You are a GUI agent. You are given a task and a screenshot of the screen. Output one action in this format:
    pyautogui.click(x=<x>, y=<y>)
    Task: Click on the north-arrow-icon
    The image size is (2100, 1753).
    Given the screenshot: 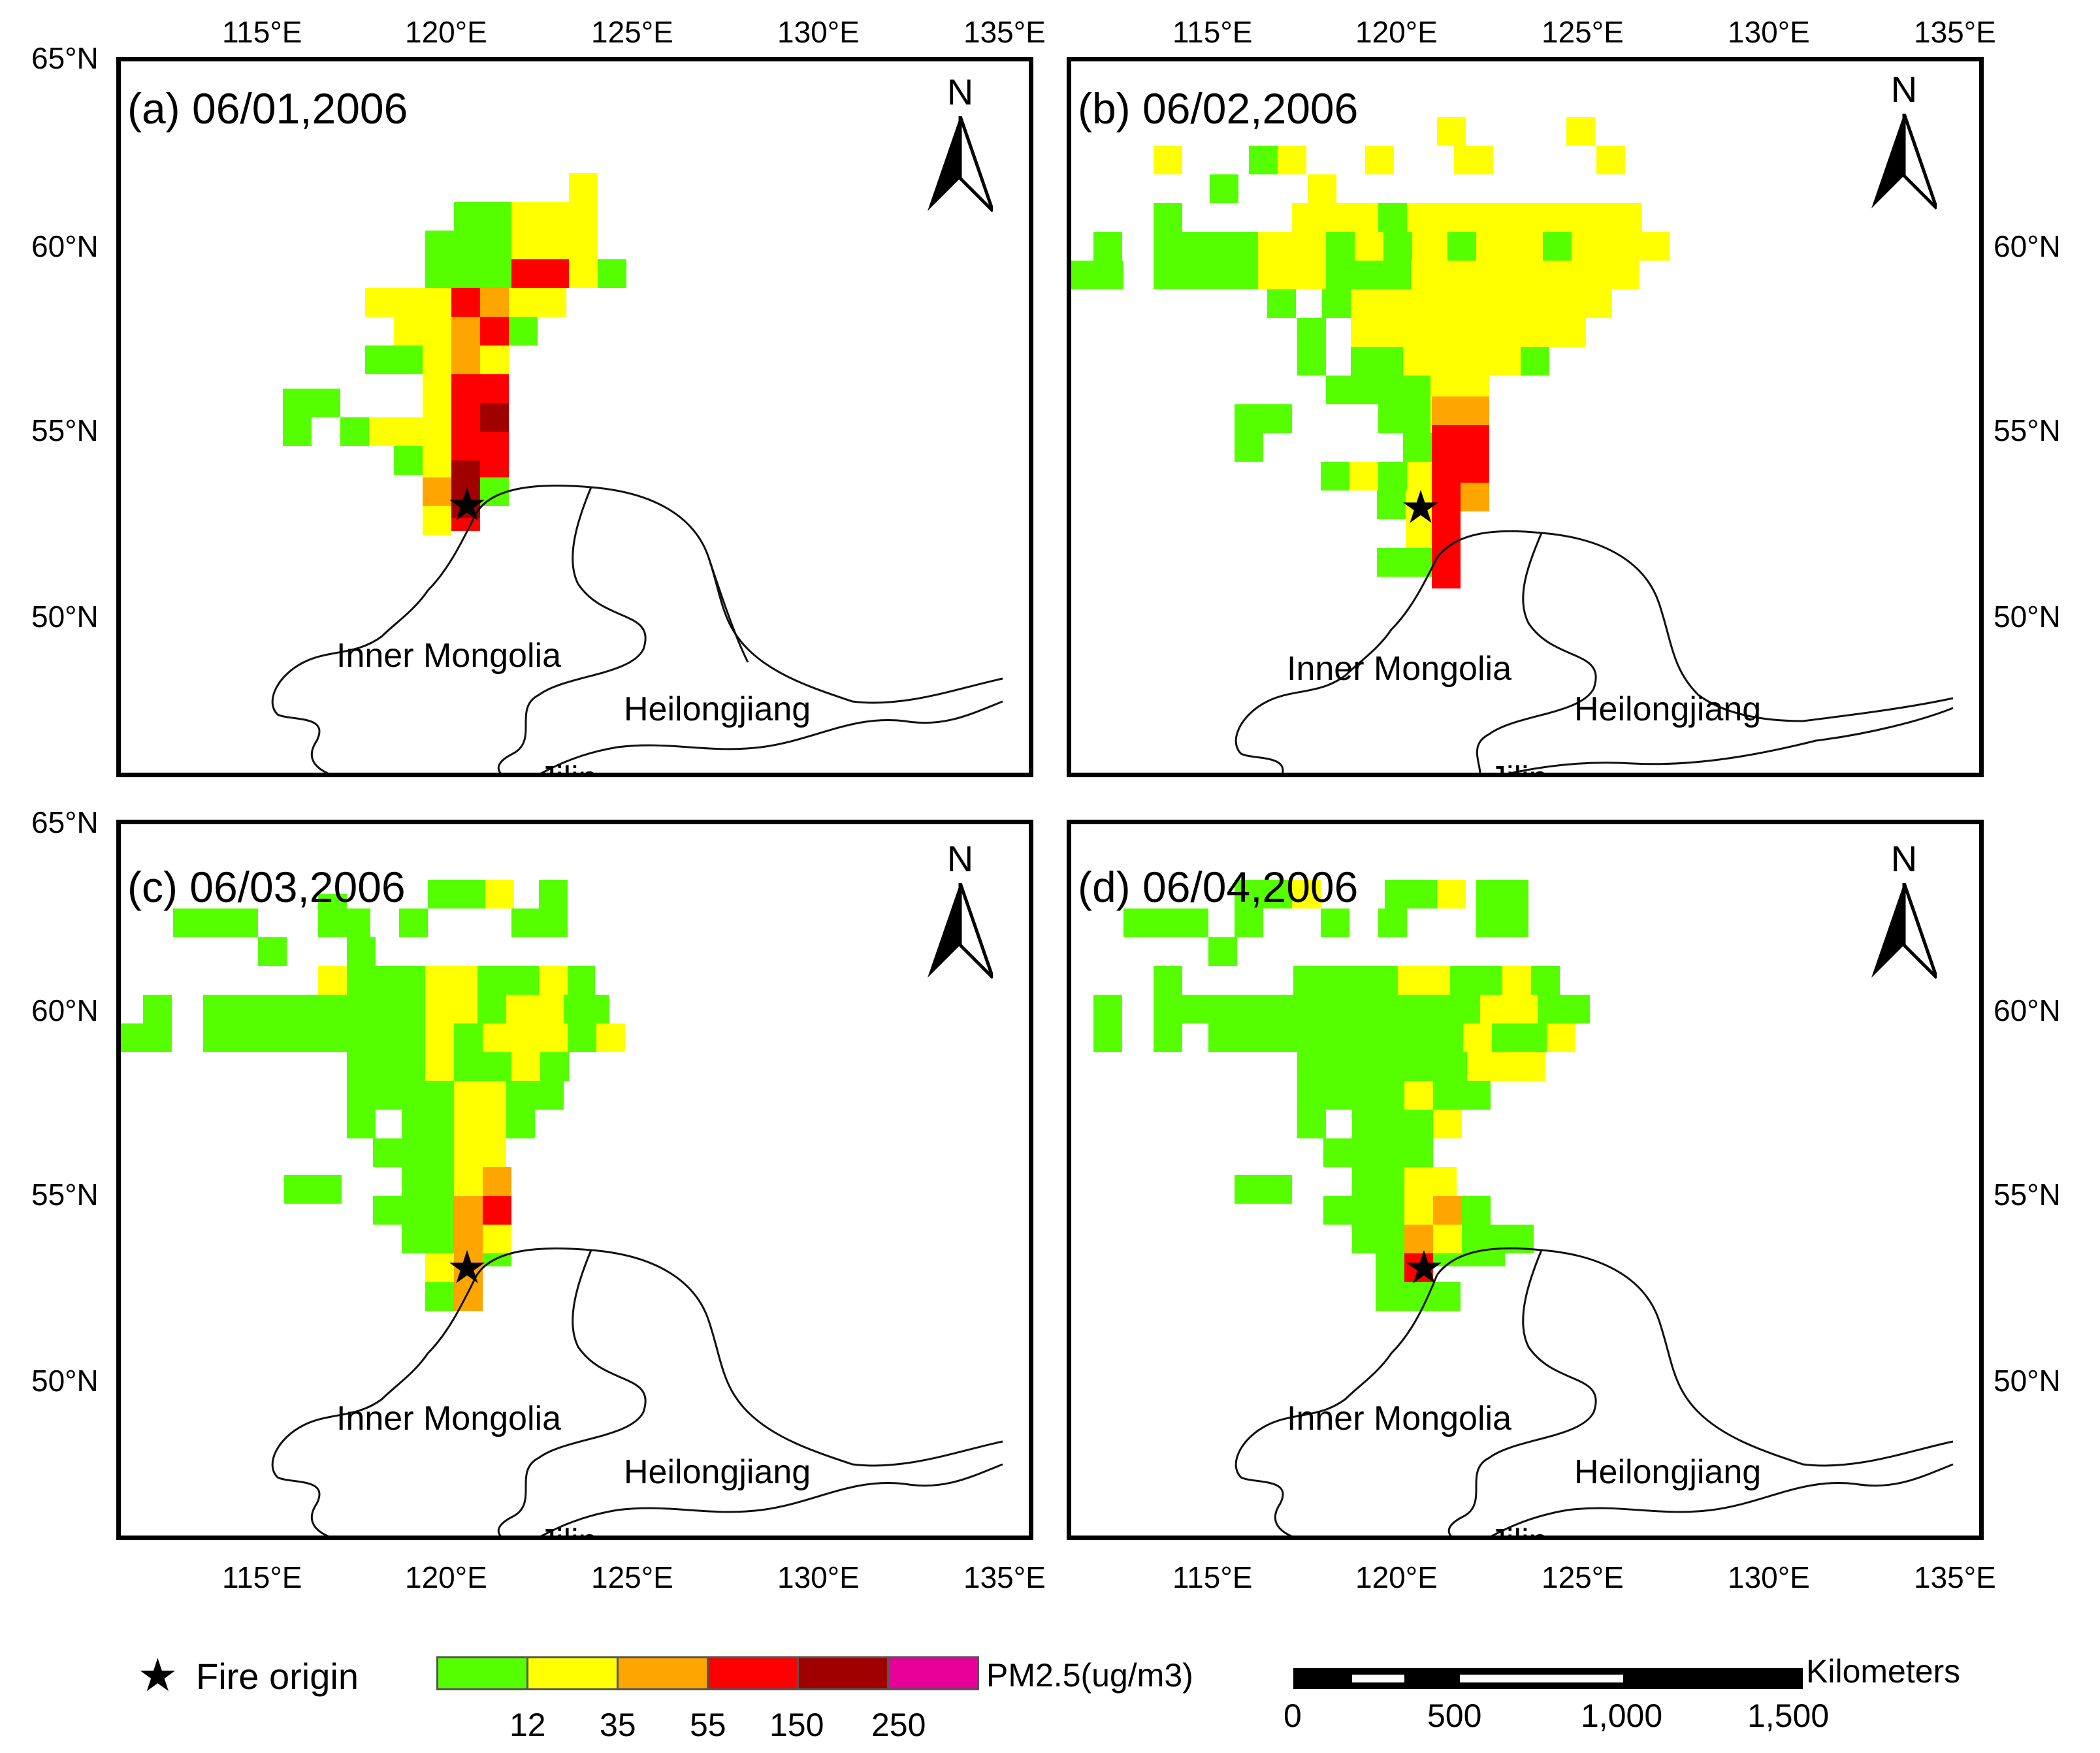 What is the action you would take?
    pyautogui.click(x=960, y=164)
    